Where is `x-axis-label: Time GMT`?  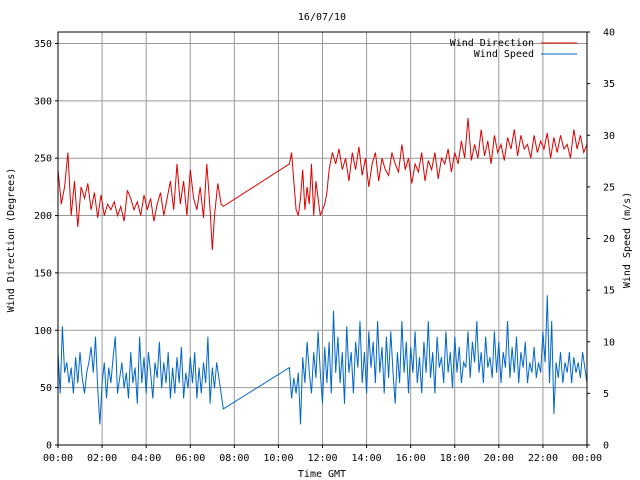 x-axis-label: Time GMT is located at coordinates (322, 474).